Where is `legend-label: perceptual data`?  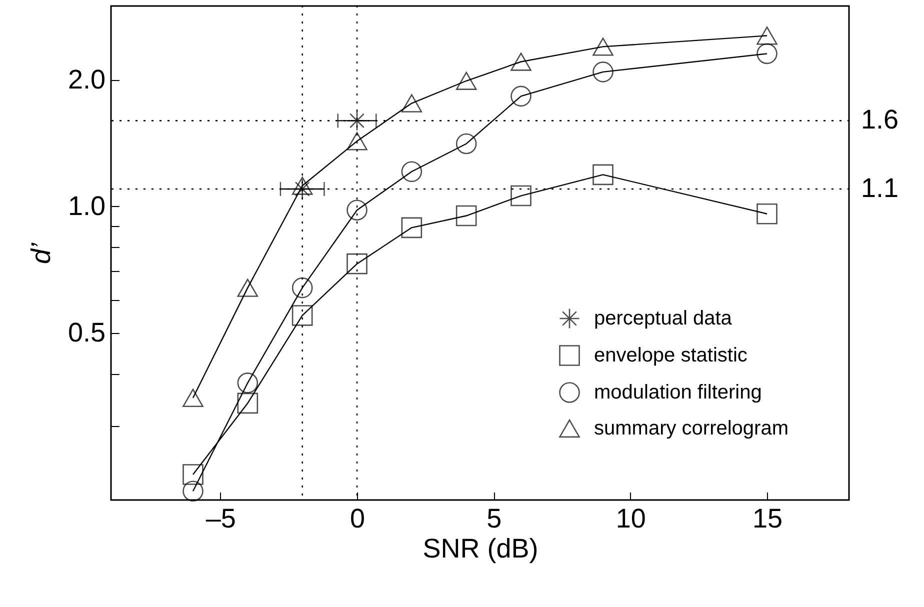
legend-label: perceptual data is located at coordinates (663, 319).